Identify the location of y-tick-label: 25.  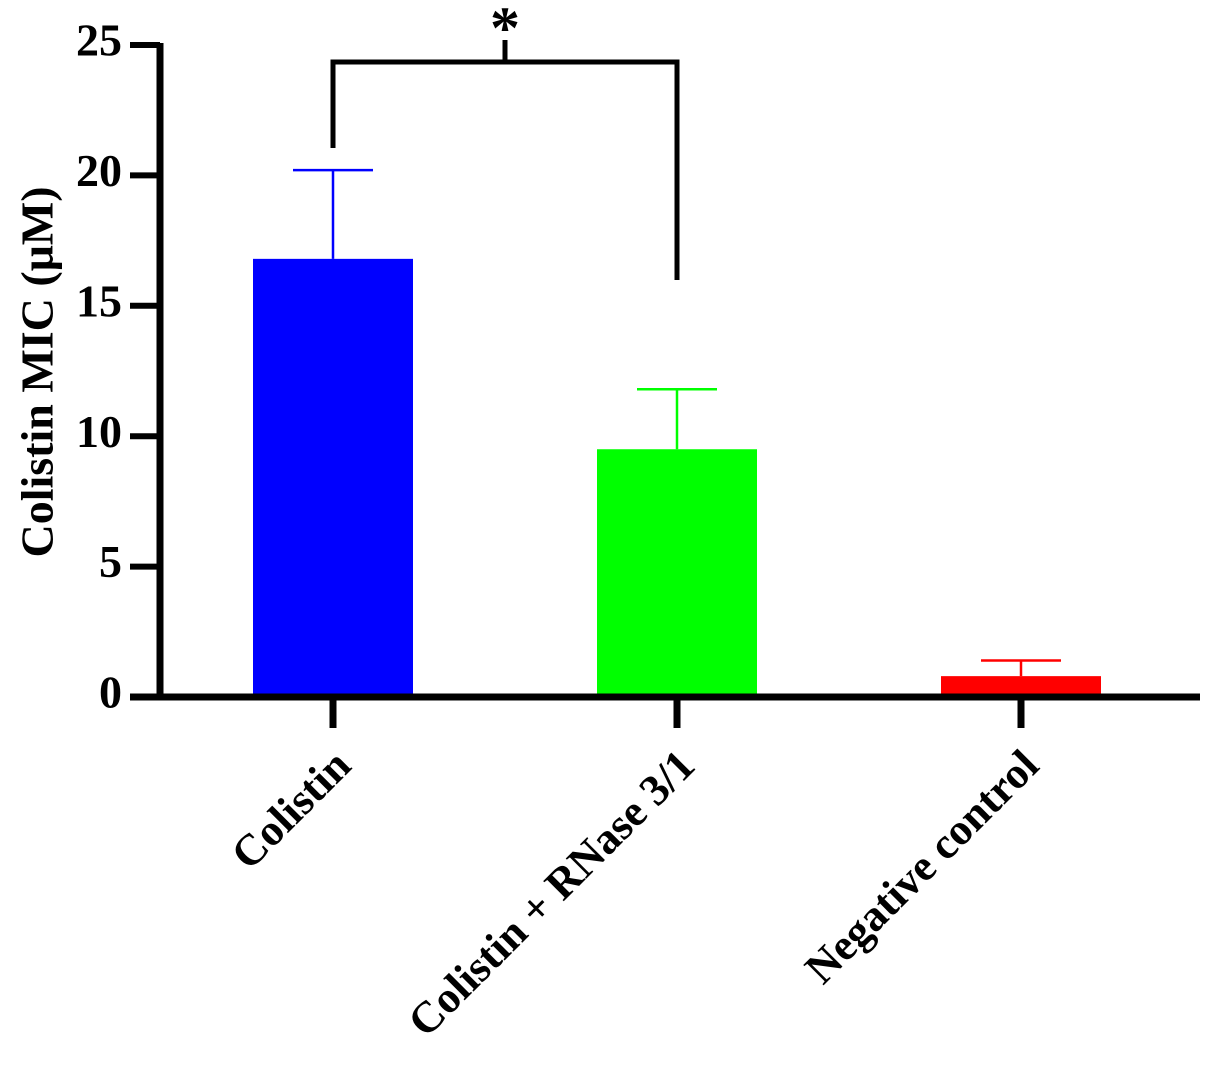
(99, 40).